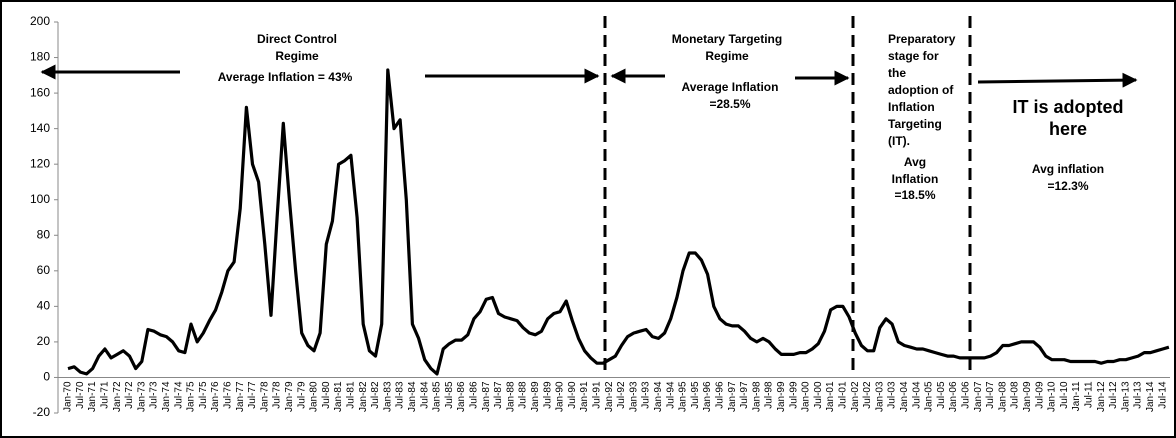 The height and width of the screenshot is (438, 1176). What do you see at coordinates (899, 141) in the screenshot?
I see `annotation: (IT).` at bounding box center [899, 141].